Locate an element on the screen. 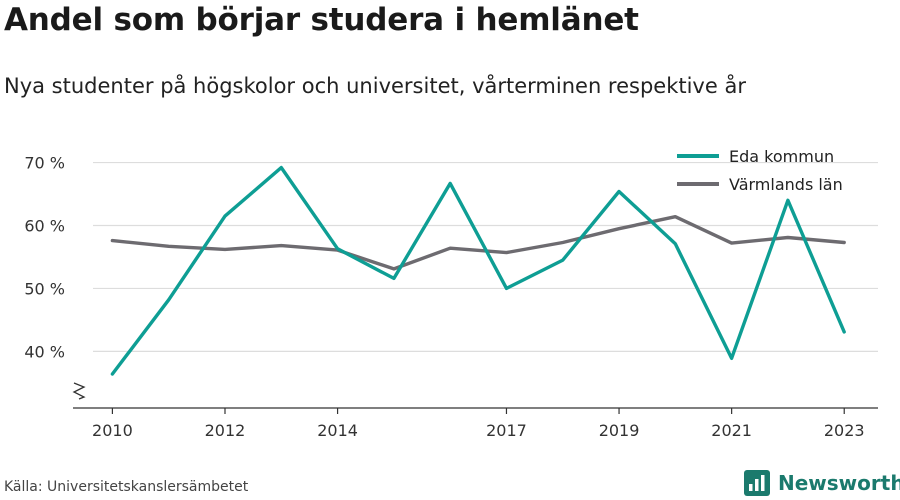 The image size is (900, 500). legend-label: Eda kommun is located at coordinates (781, 156).